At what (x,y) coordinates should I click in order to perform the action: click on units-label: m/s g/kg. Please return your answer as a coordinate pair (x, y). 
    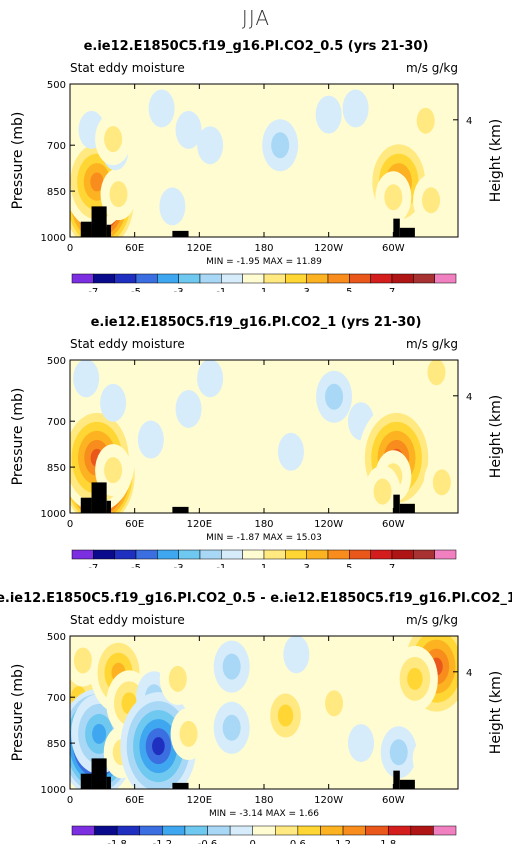
    Looking at the image, I should click on (432, 344).